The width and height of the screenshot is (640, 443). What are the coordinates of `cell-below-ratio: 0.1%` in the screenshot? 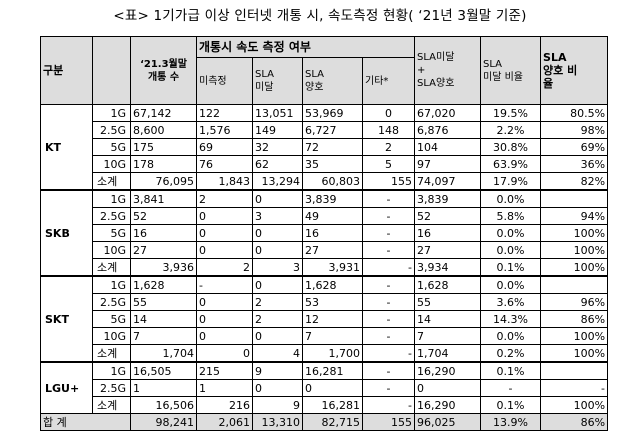 It's located at (511, 267).